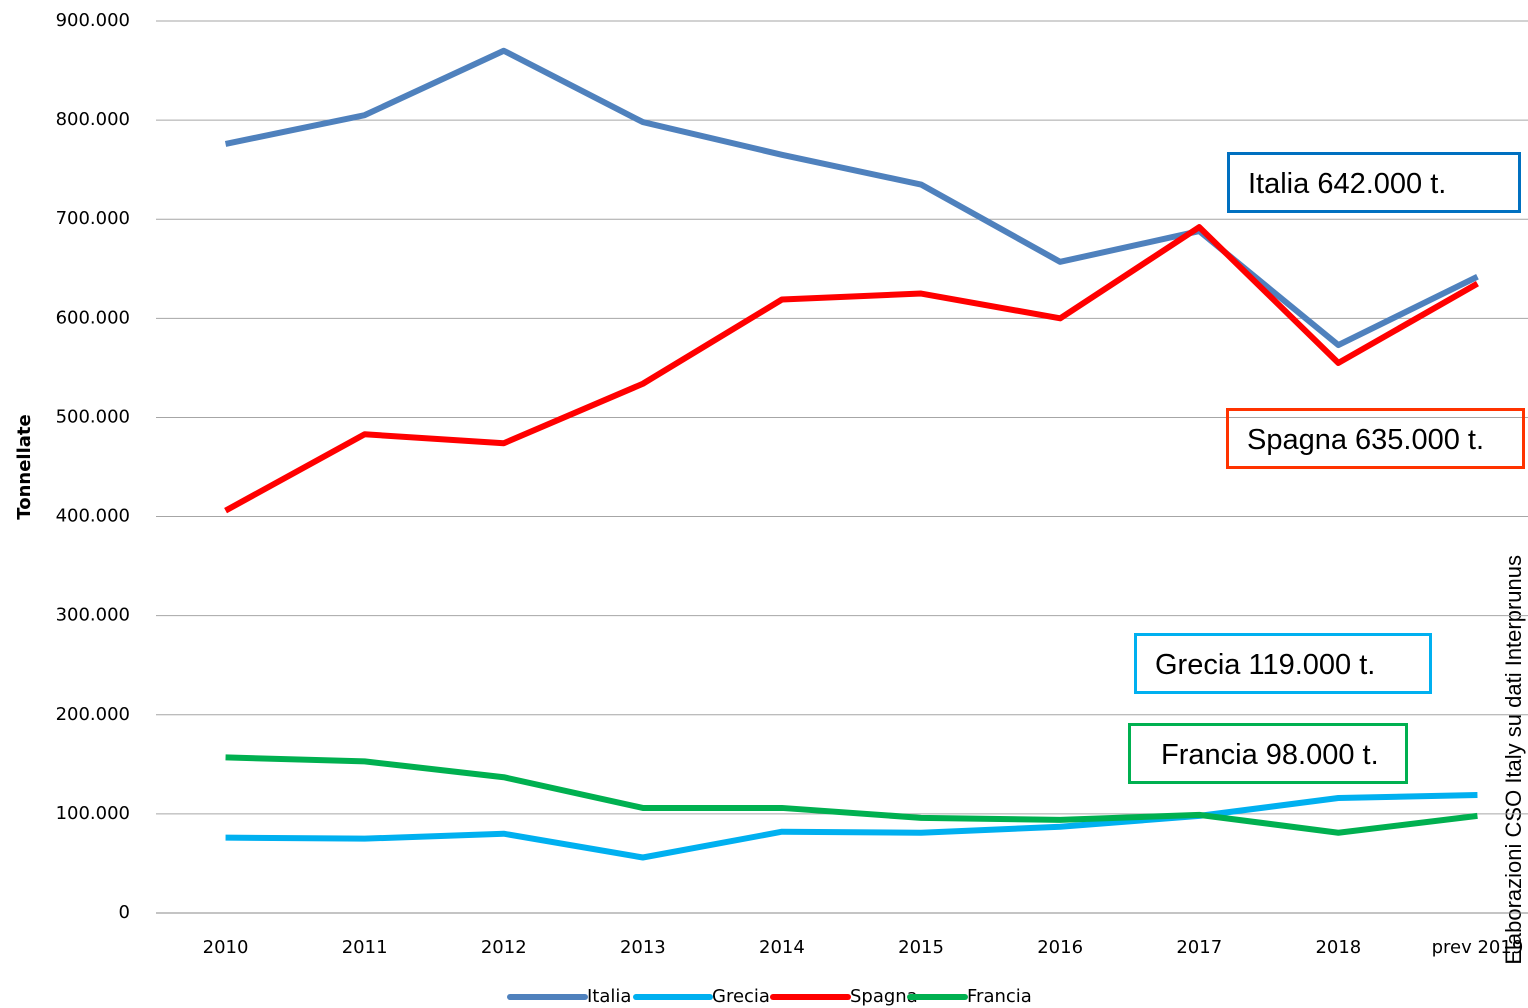  What do you see at coordinates (365, 947) in the screenshot?
I see `x-tick-label: 2011` at bounding box center [365, 947].